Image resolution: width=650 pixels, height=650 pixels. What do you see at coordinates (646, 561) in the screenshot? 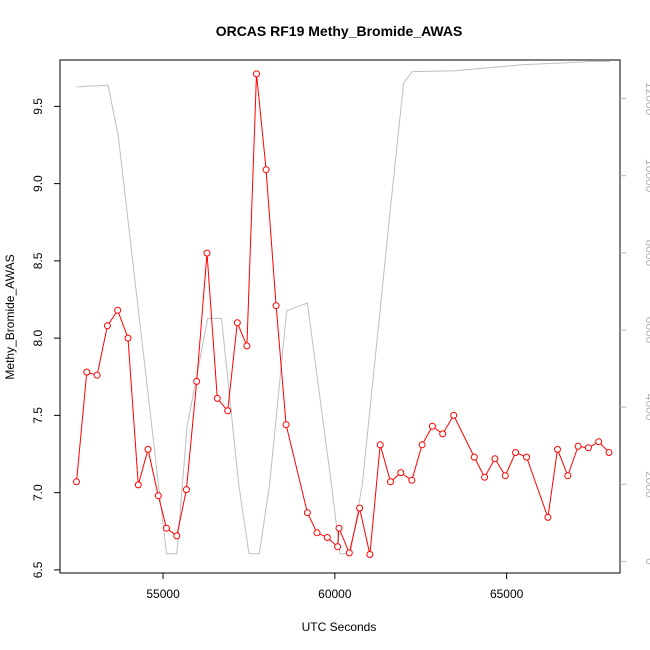
I see `y-right-tick-label: 0` at bounding box center [646, 561].